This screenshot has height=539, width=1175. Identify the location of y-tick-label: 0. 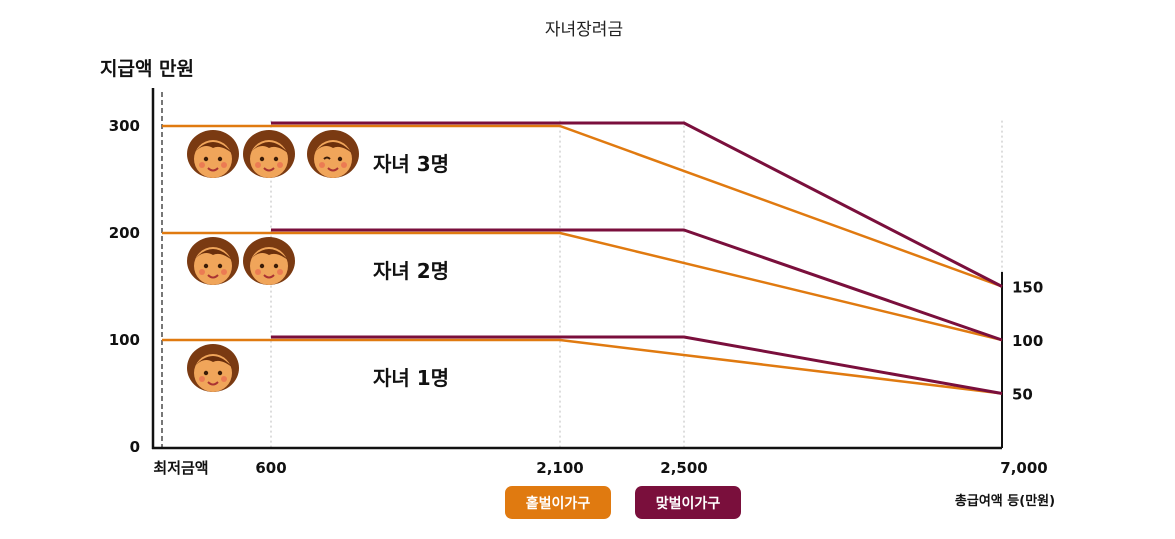
(135, 447).